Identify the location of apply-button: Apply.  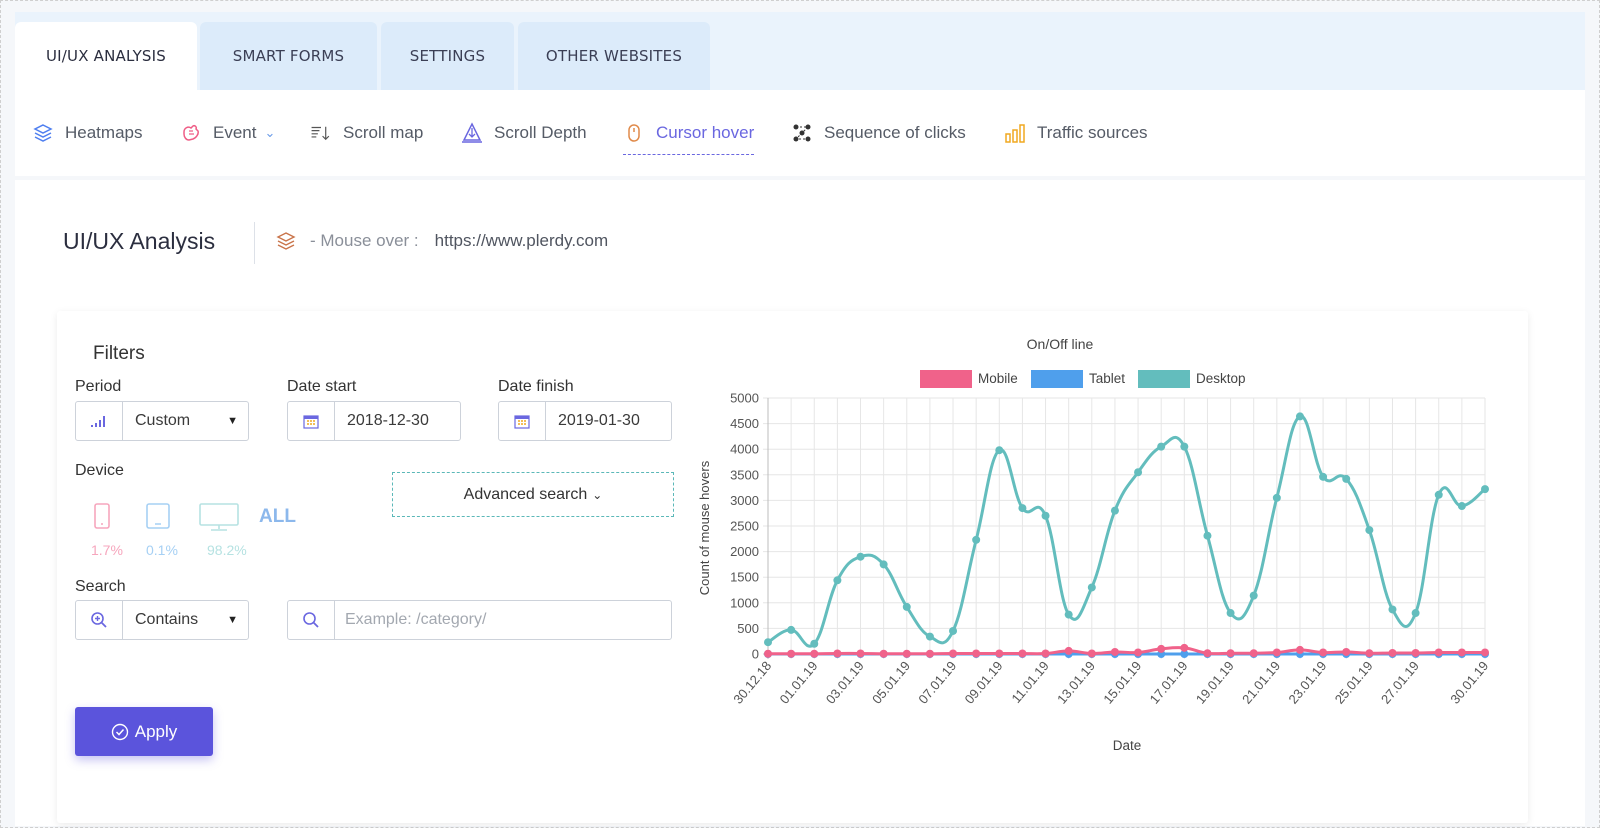
(144, 731).